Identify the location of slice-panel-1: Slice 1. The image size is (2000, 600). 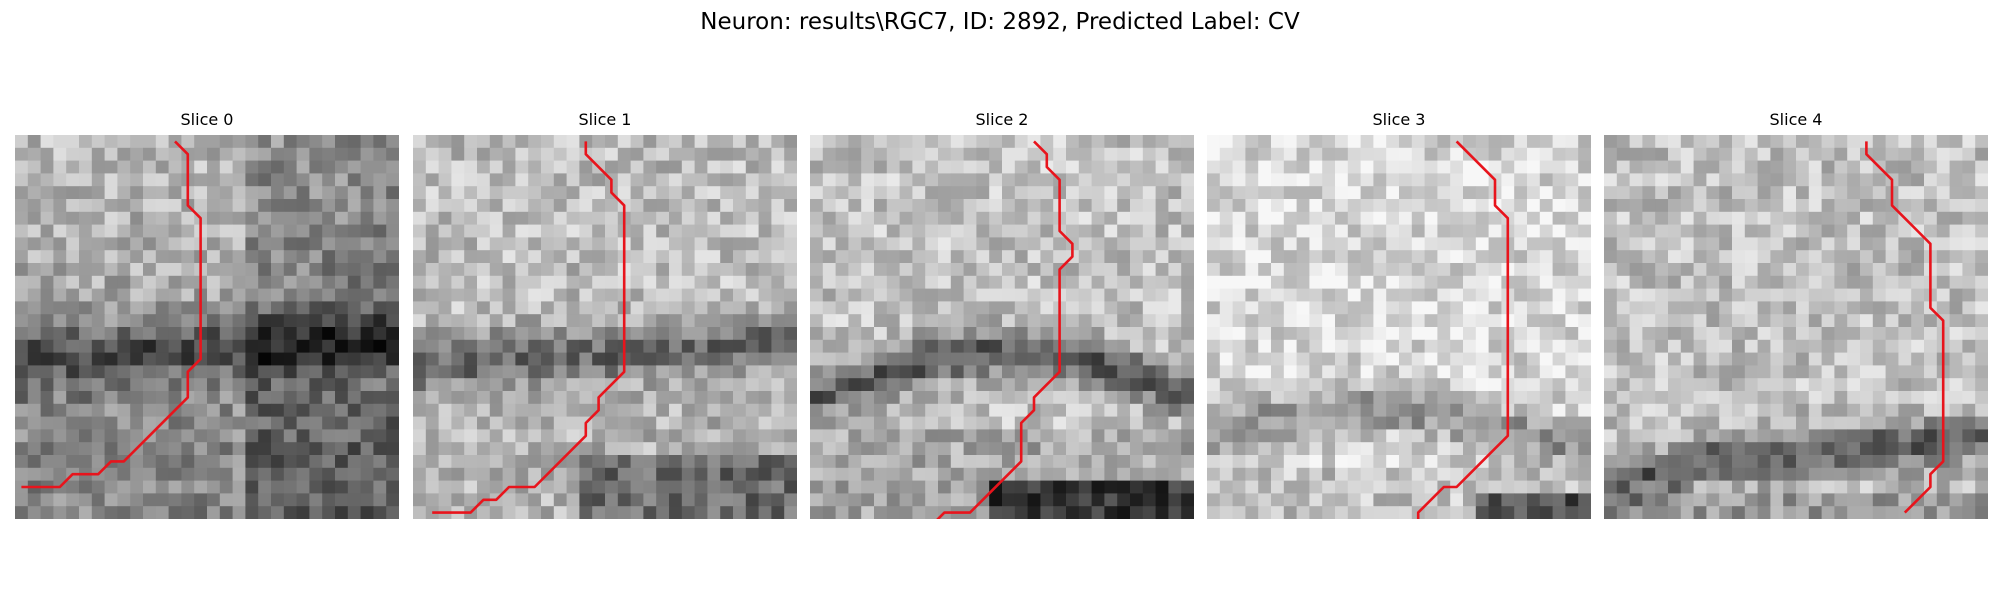
(605, 313).